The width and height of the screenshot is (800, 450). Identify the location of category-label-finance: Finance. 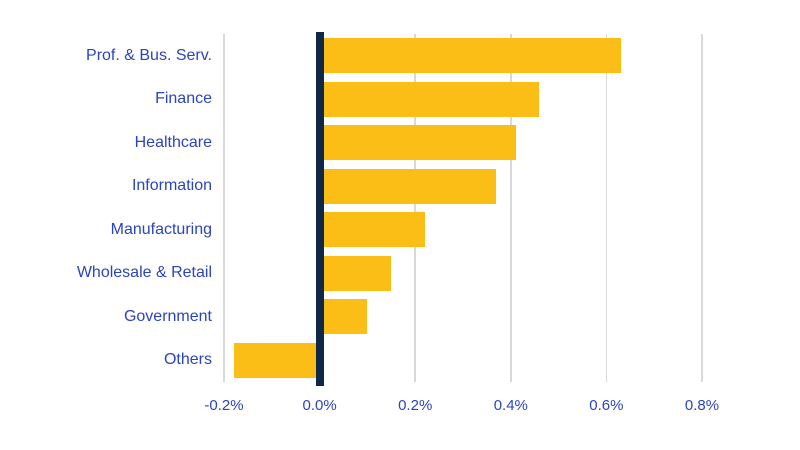
(183, 99).